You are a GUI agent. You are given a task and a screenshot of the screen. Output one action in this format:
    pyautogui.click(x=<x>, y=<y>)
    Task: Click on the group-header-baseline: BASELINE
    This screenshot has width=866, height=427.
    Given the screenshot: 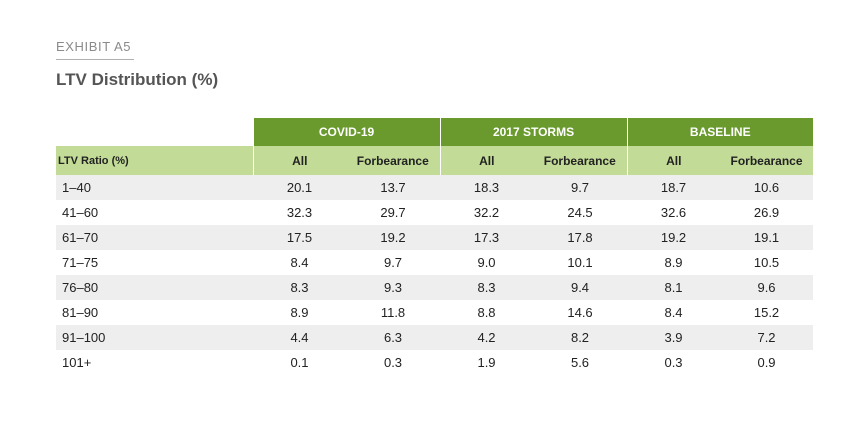 What is the action you would take?
    pyautogui.click(x=720, y=132)
    